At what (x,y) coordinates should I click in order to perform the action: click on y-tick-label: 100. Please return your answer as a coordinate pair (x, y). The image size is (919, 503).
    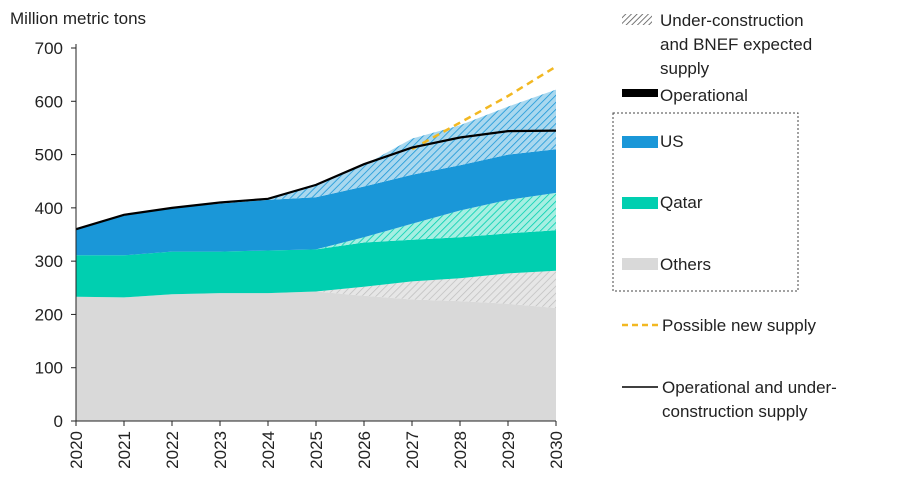
    Looking at the image, I should click on (49, 368).